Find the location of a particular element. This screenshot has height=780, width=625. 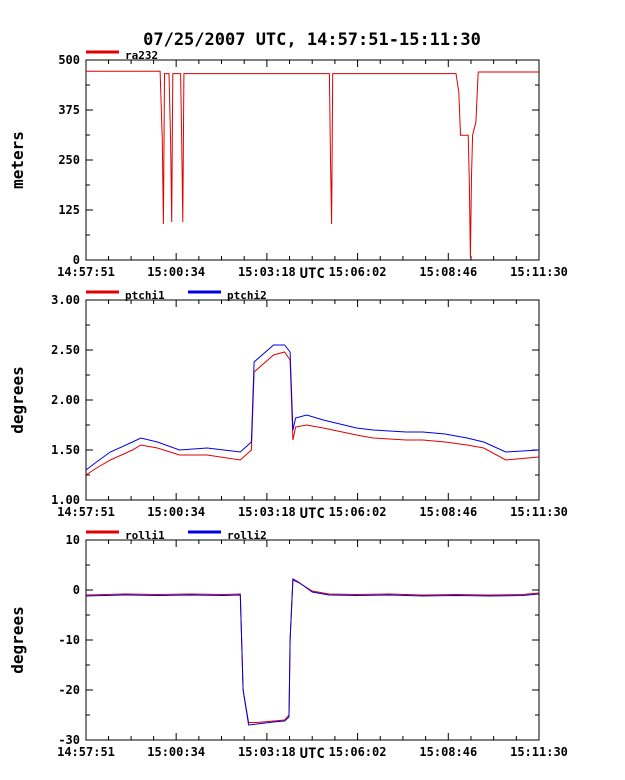

legend-label: rolli1 is located at coordinates (145, 535).